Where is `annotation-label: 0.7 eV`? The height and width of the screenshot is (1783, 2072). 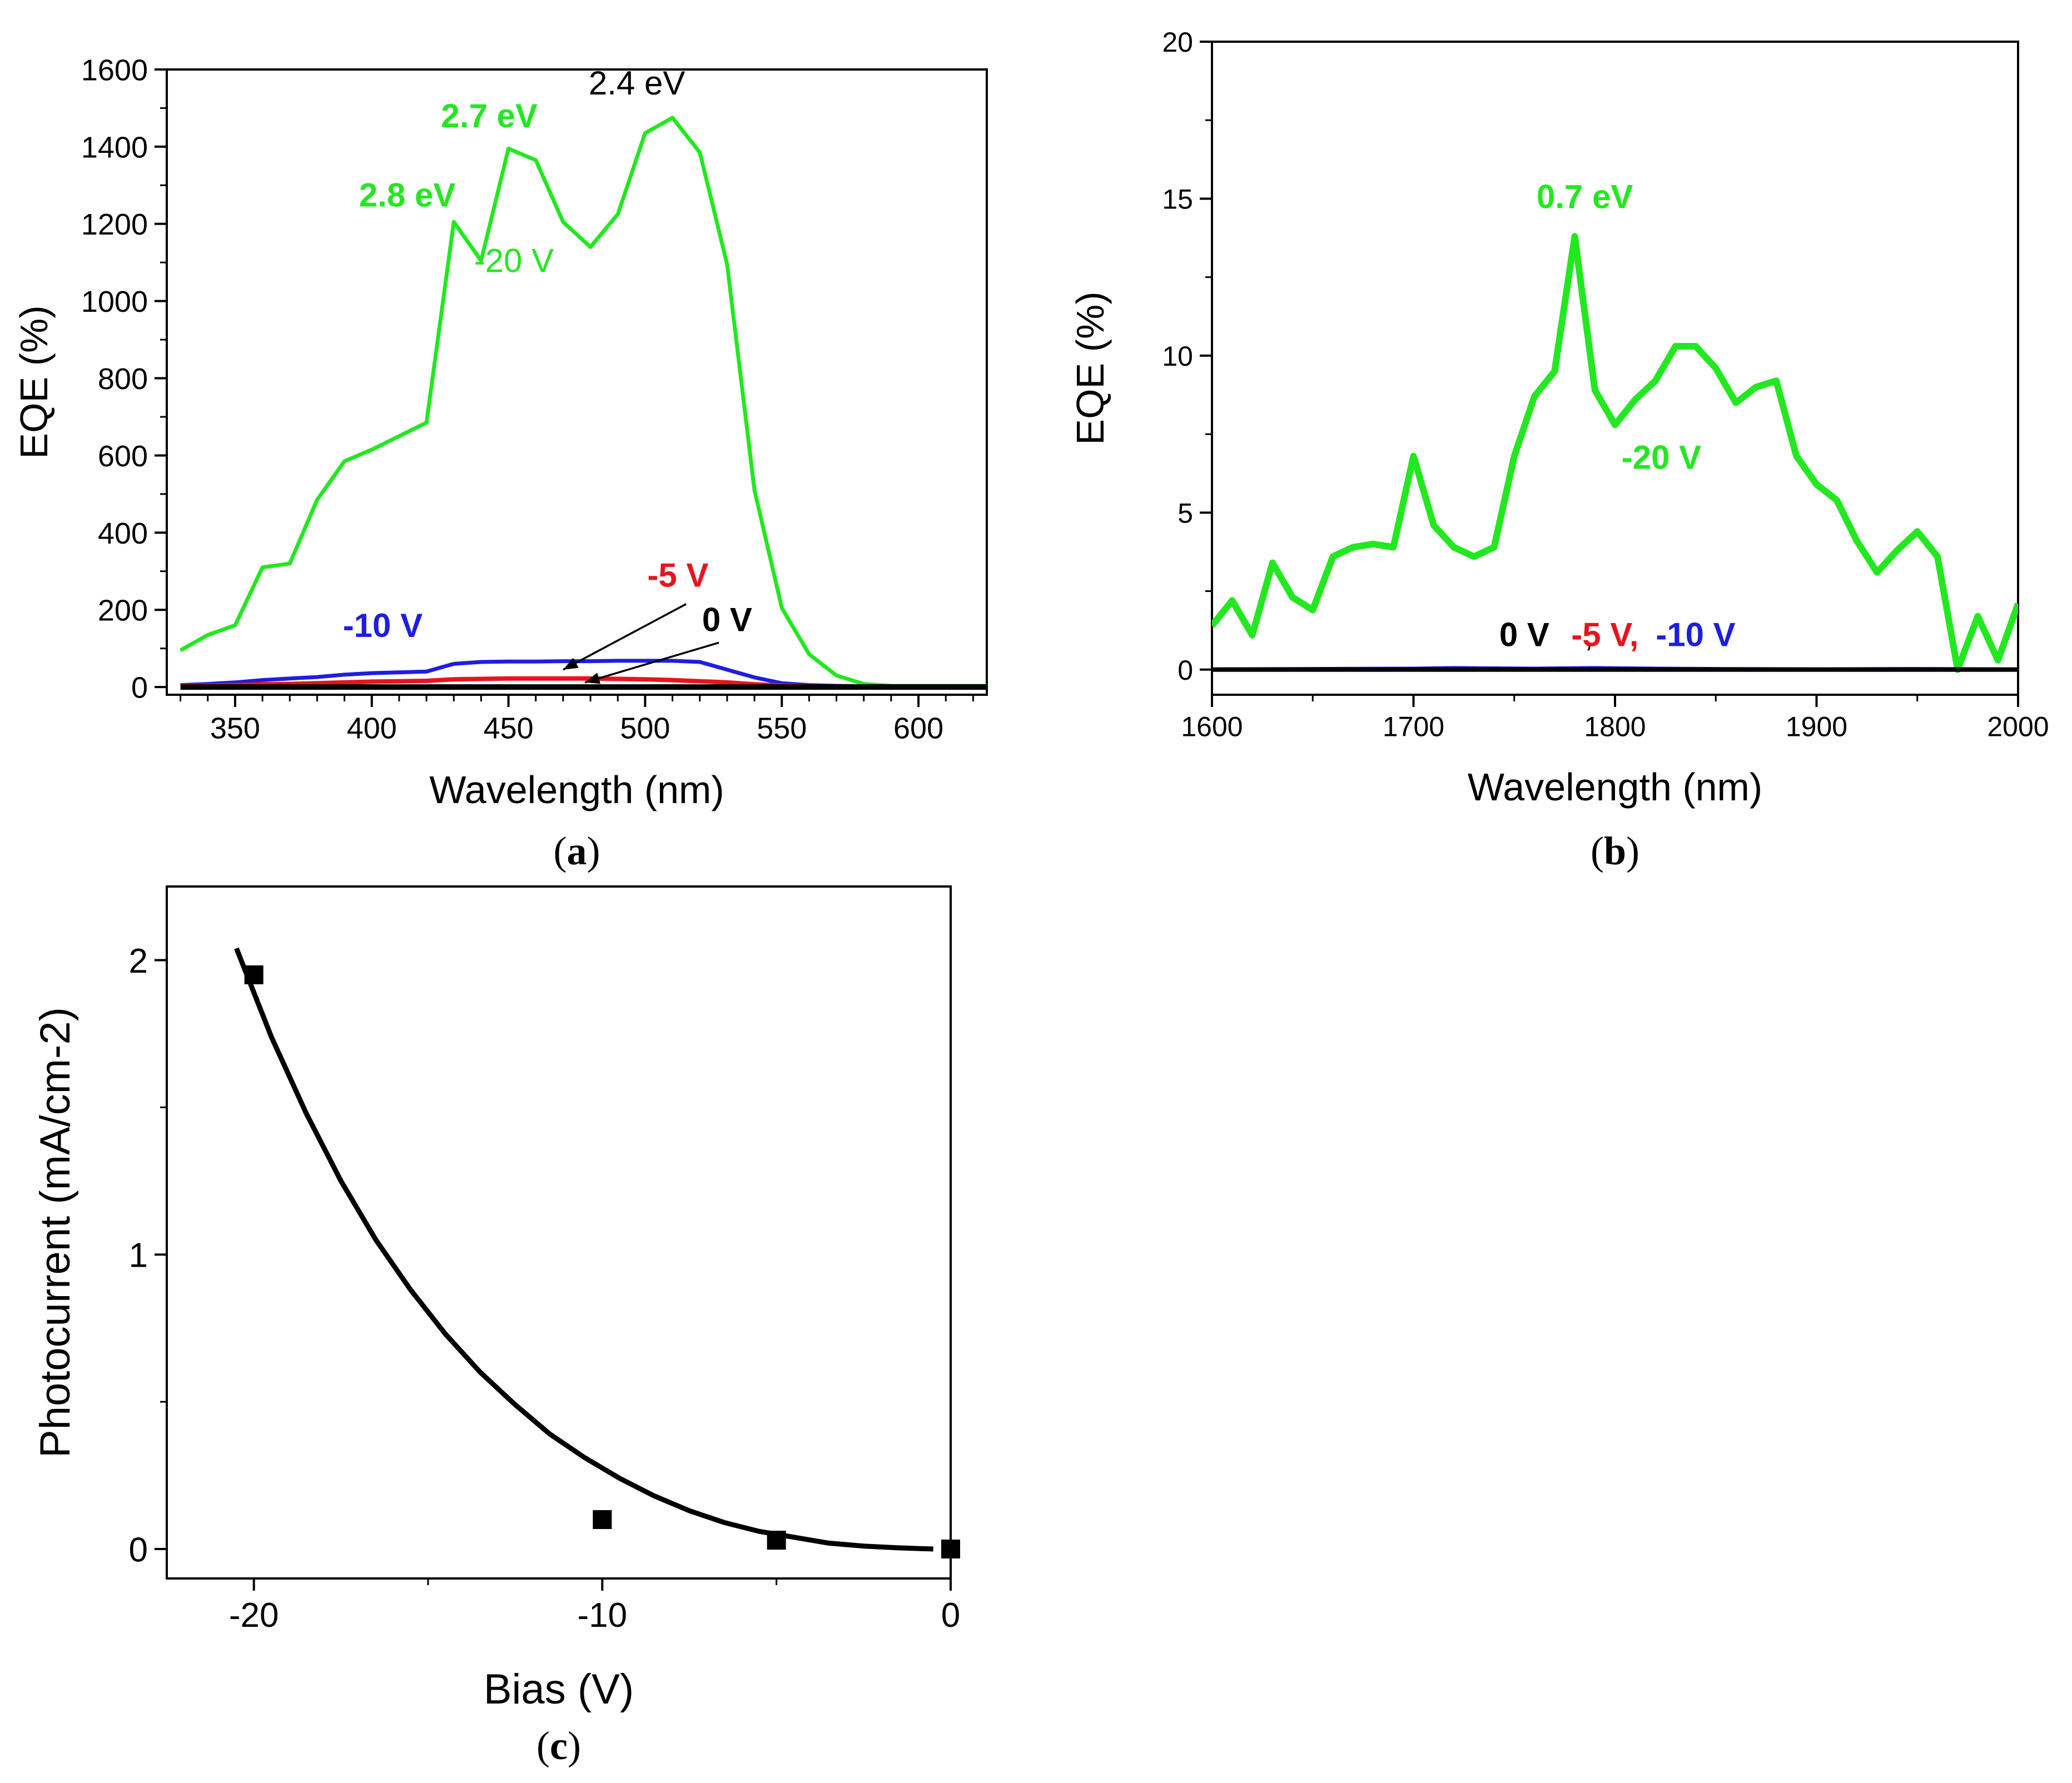
annotation-label: 0.7 eV is located at coordinates (1585, 197).